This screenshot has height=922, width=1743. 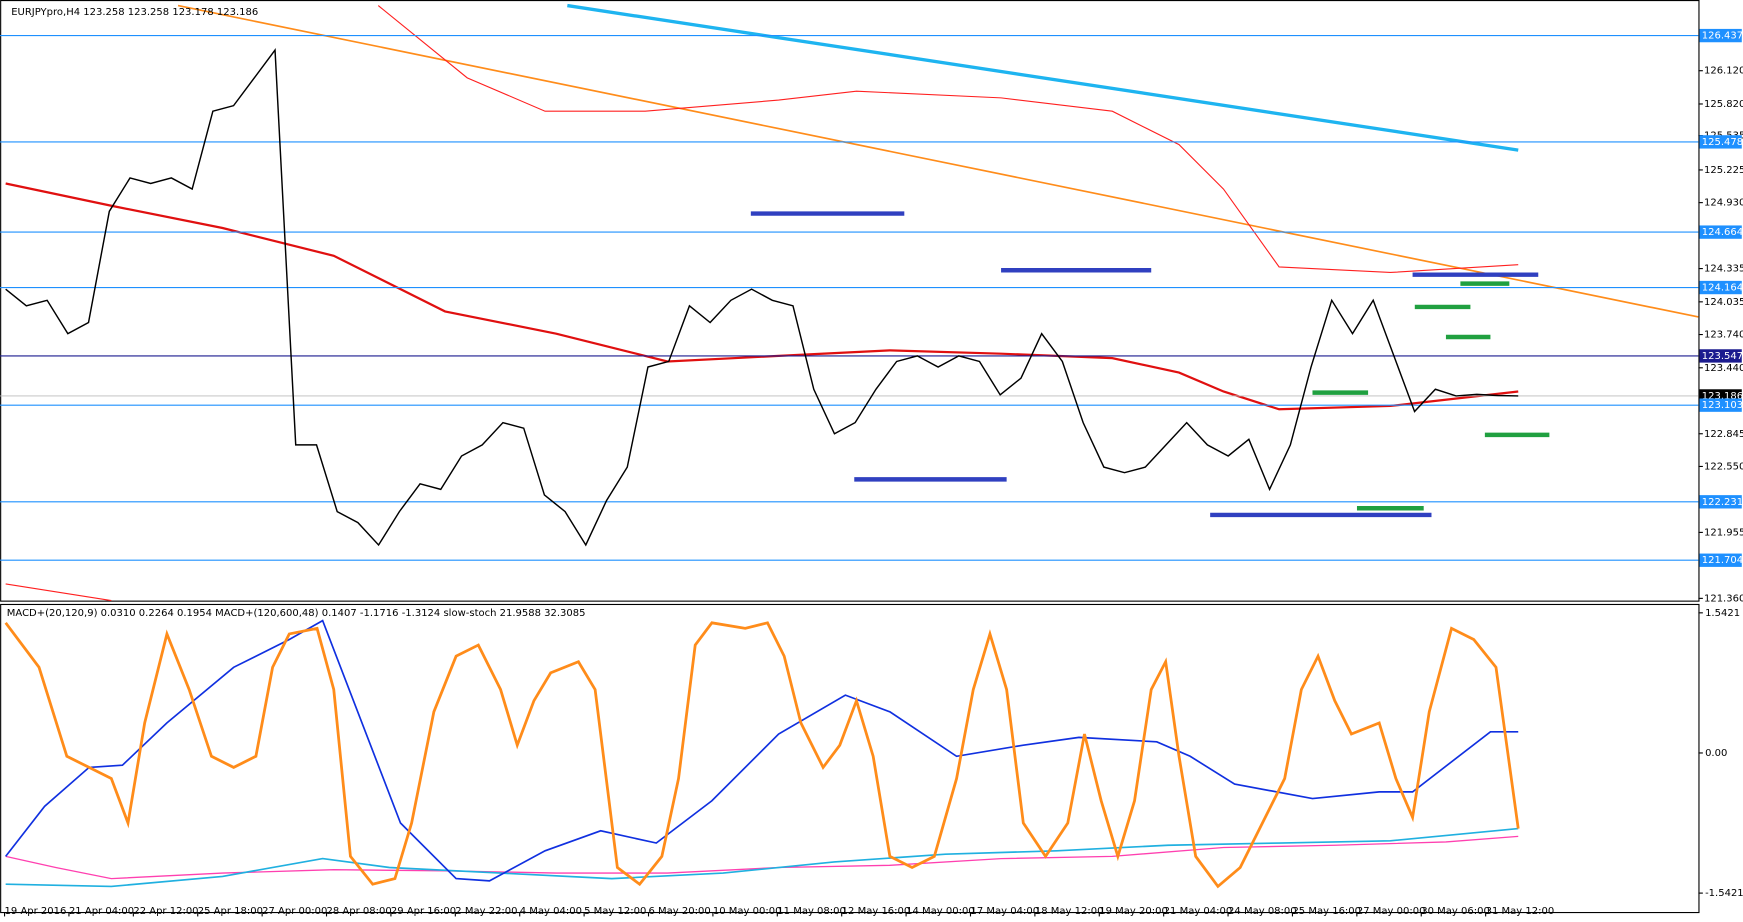 I want to click on level-text: 123.103, so click(x=1722, y=405).